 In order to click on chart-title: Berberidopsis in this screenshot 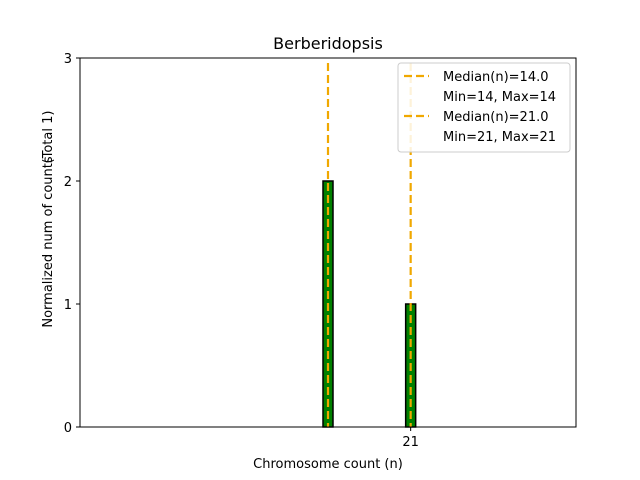, I will do `click(328, 43)`.